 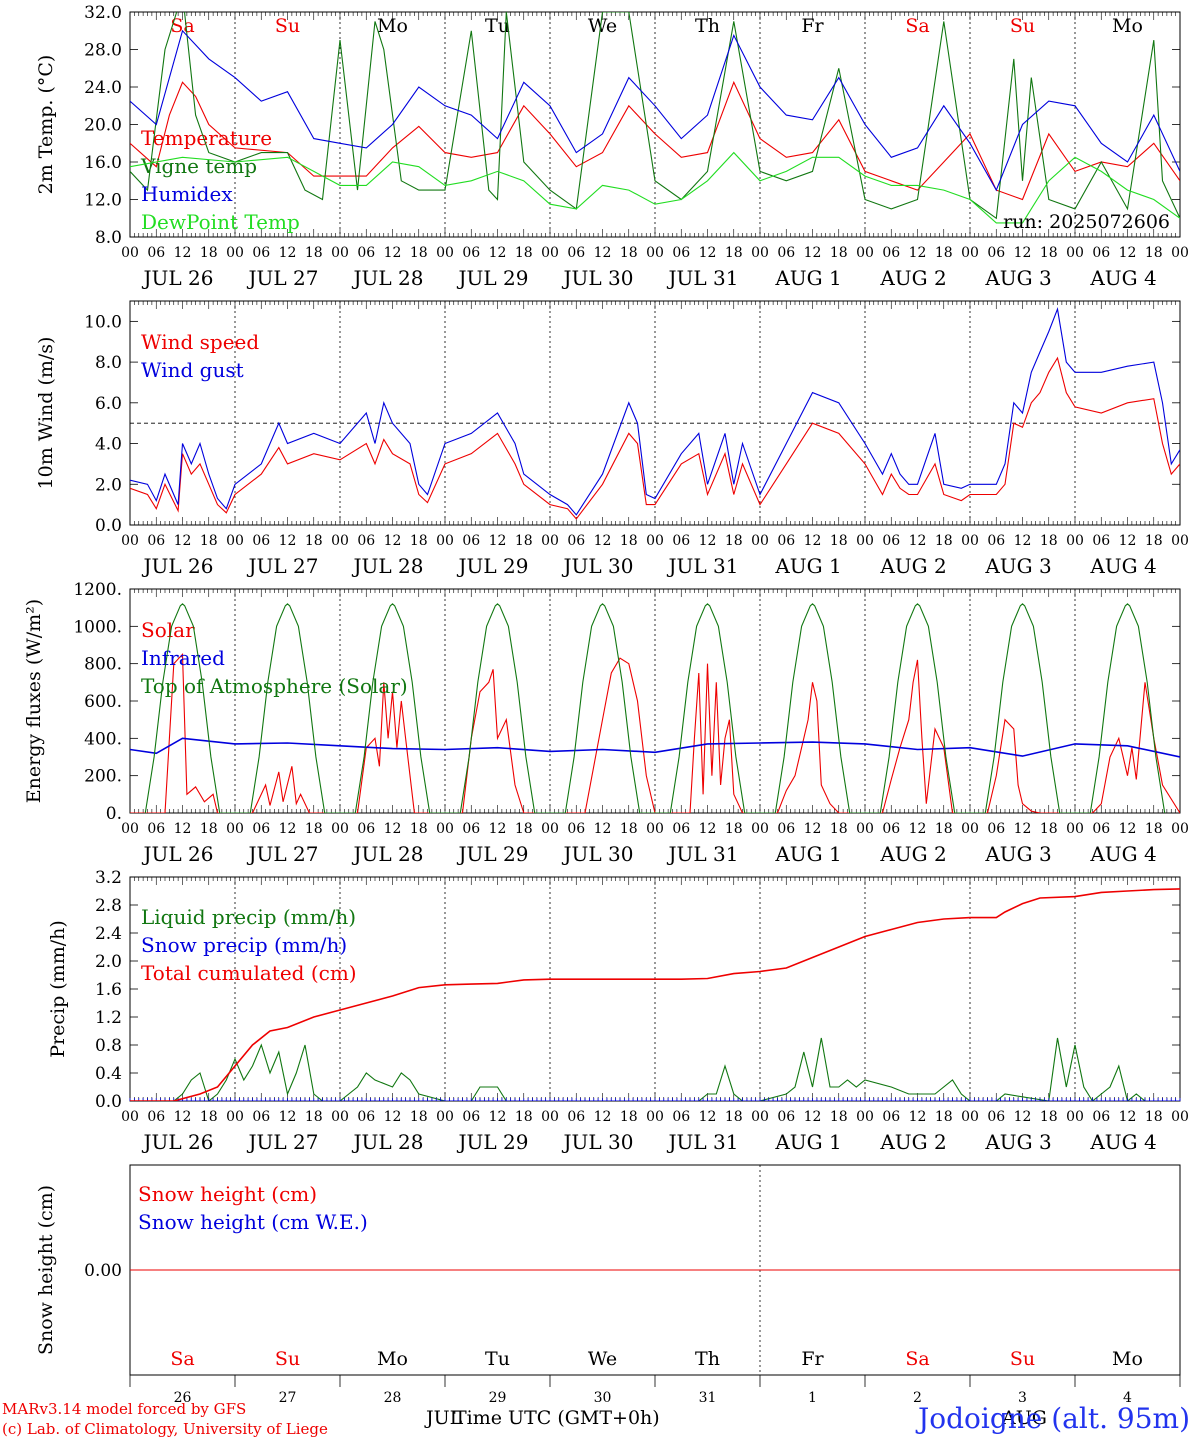 What do you see at coordinates (108, 485) in the screenshot?
I see `y-tick-label: 2.0` at bounding box center [108, 485].